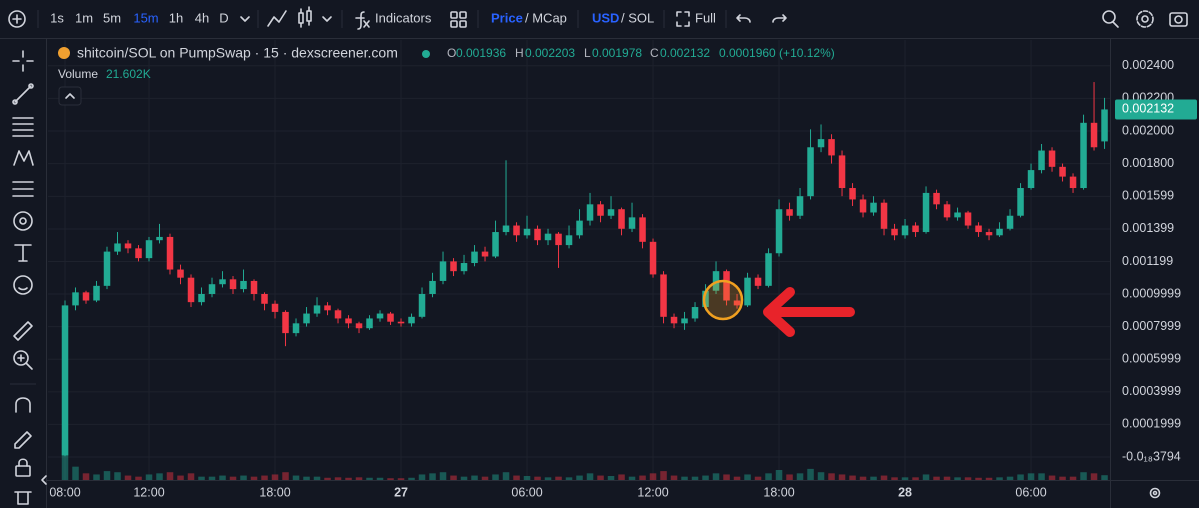 This screenshot has height=508, width=1199. Describe the element at coordinates (44, 480) in the screenshot. I see `collapse-sidebar` at that location.